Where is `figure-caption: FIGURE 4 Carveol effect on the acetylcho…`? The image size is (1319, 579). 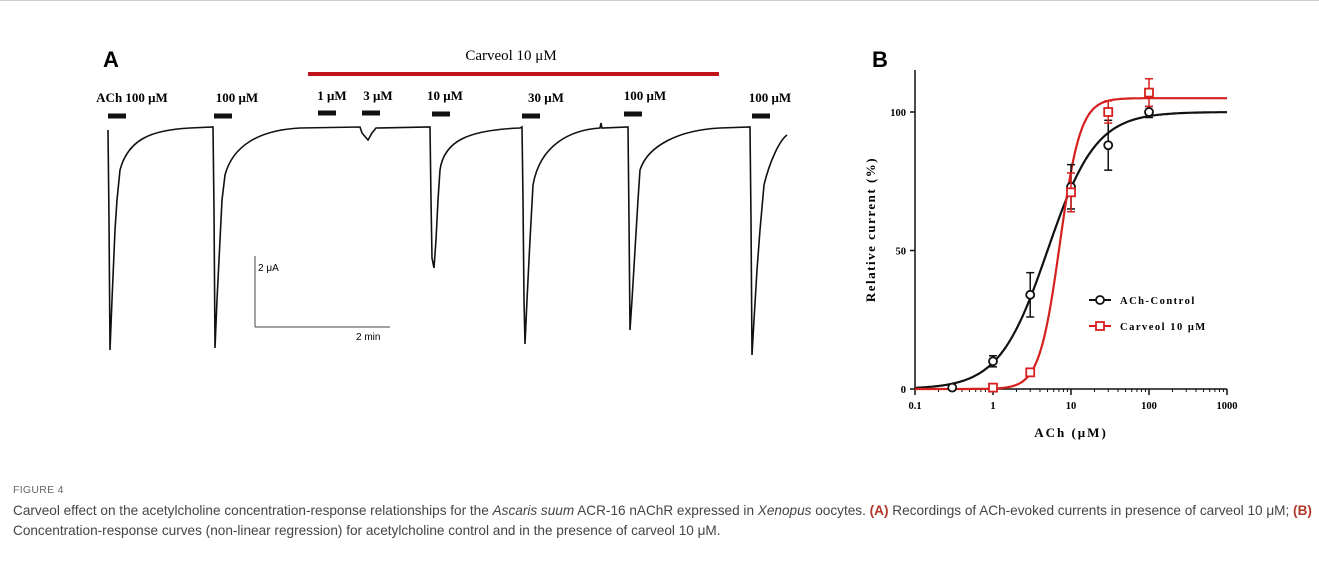
figure-caption: FIGURE 4 Carveol effect on the acetylcho… is located at coordinates (663, 512).